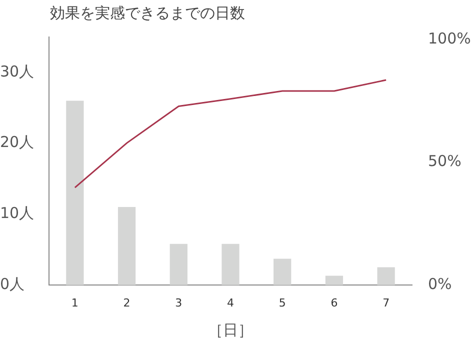  What do you see at coordinates (17, 71) in the screenshot?
I see `y-tick-label: 30人` at bounding box center [17, 71].